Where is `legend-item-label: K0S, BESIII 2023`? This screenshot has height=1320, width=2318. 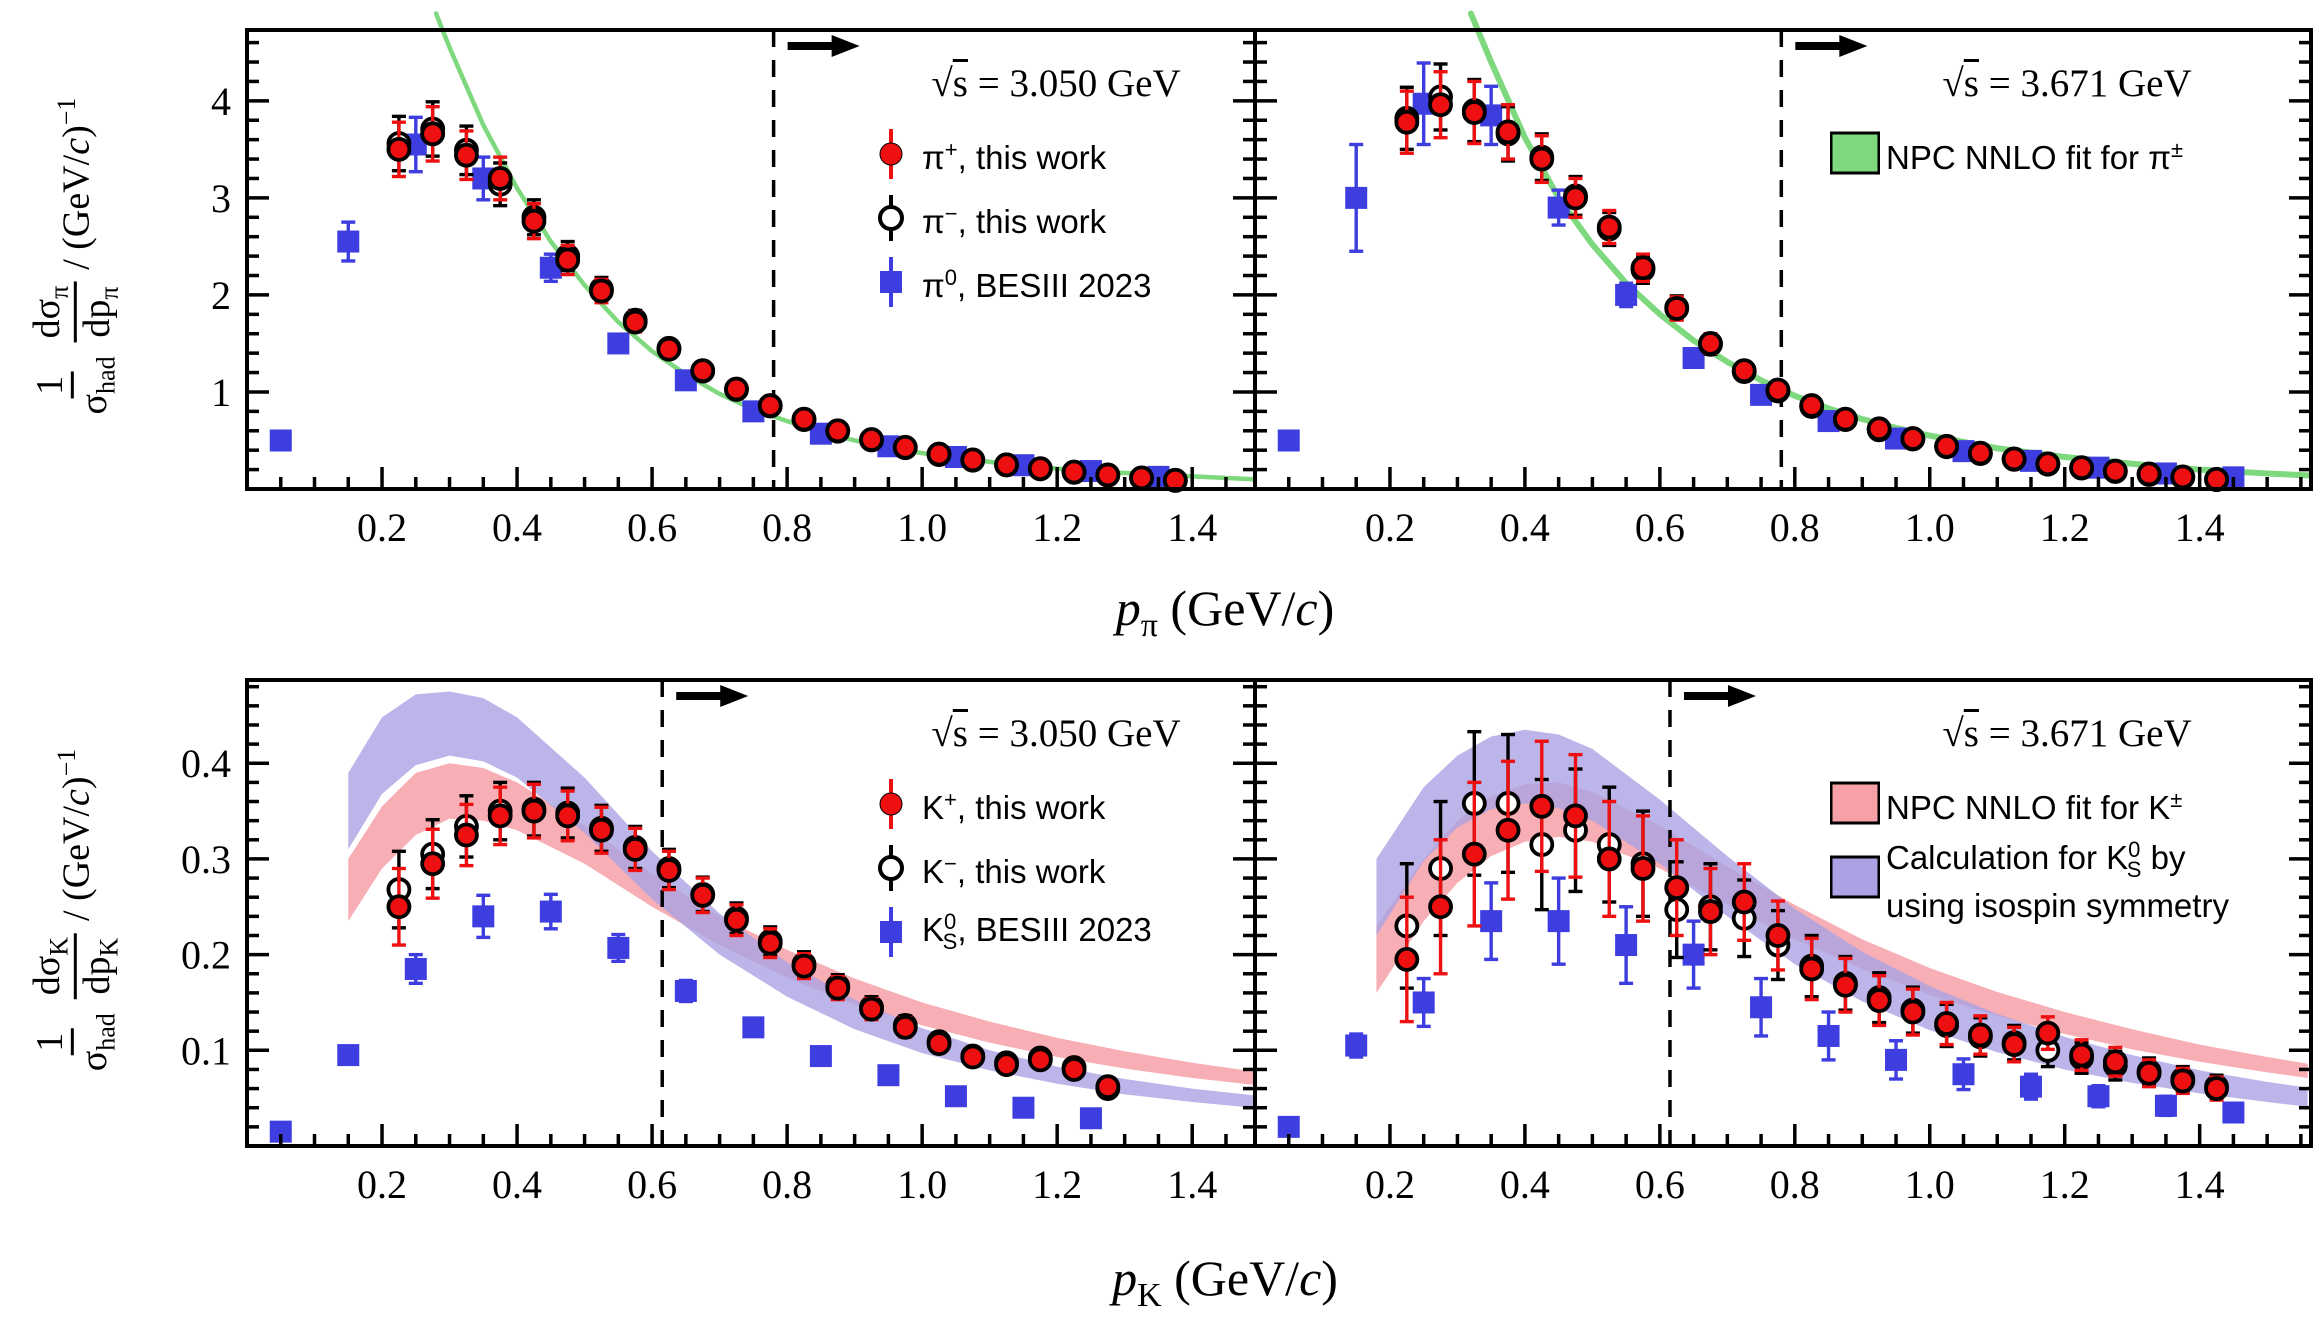 legend-item-label: K0S, BESIII 2023 is located at coordinates (1037, 931).